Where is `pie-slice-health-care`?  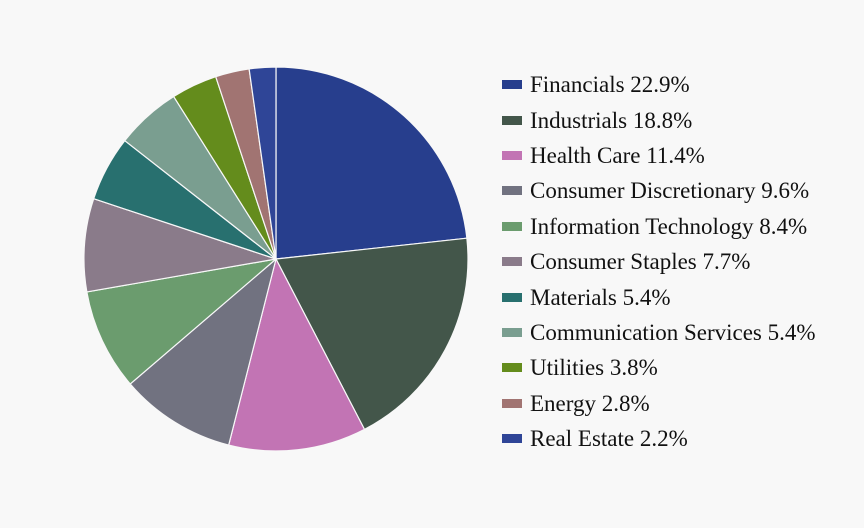
pie-slice-health-care is located at coordinates (297, 355).